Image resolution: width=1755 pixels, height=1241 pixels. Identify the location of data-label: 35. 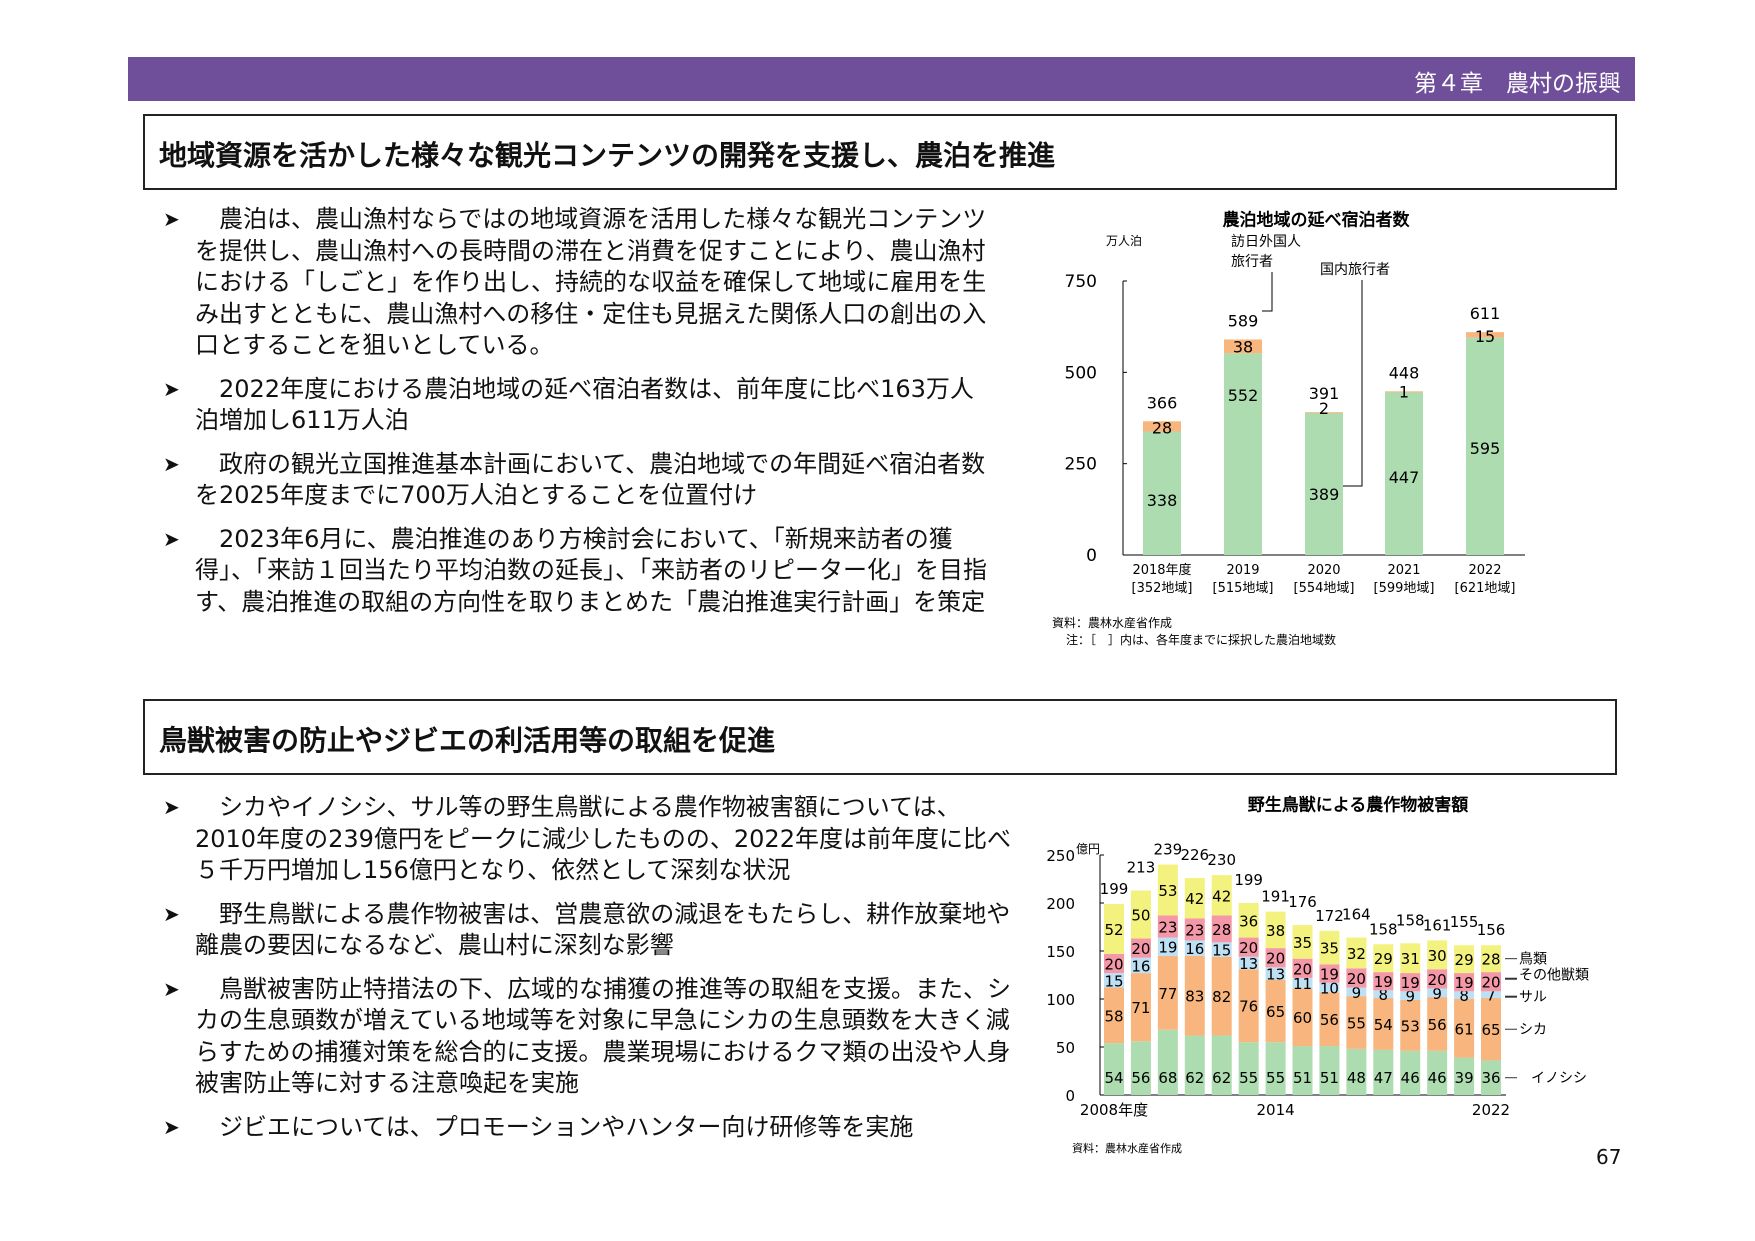
(1302, 943).